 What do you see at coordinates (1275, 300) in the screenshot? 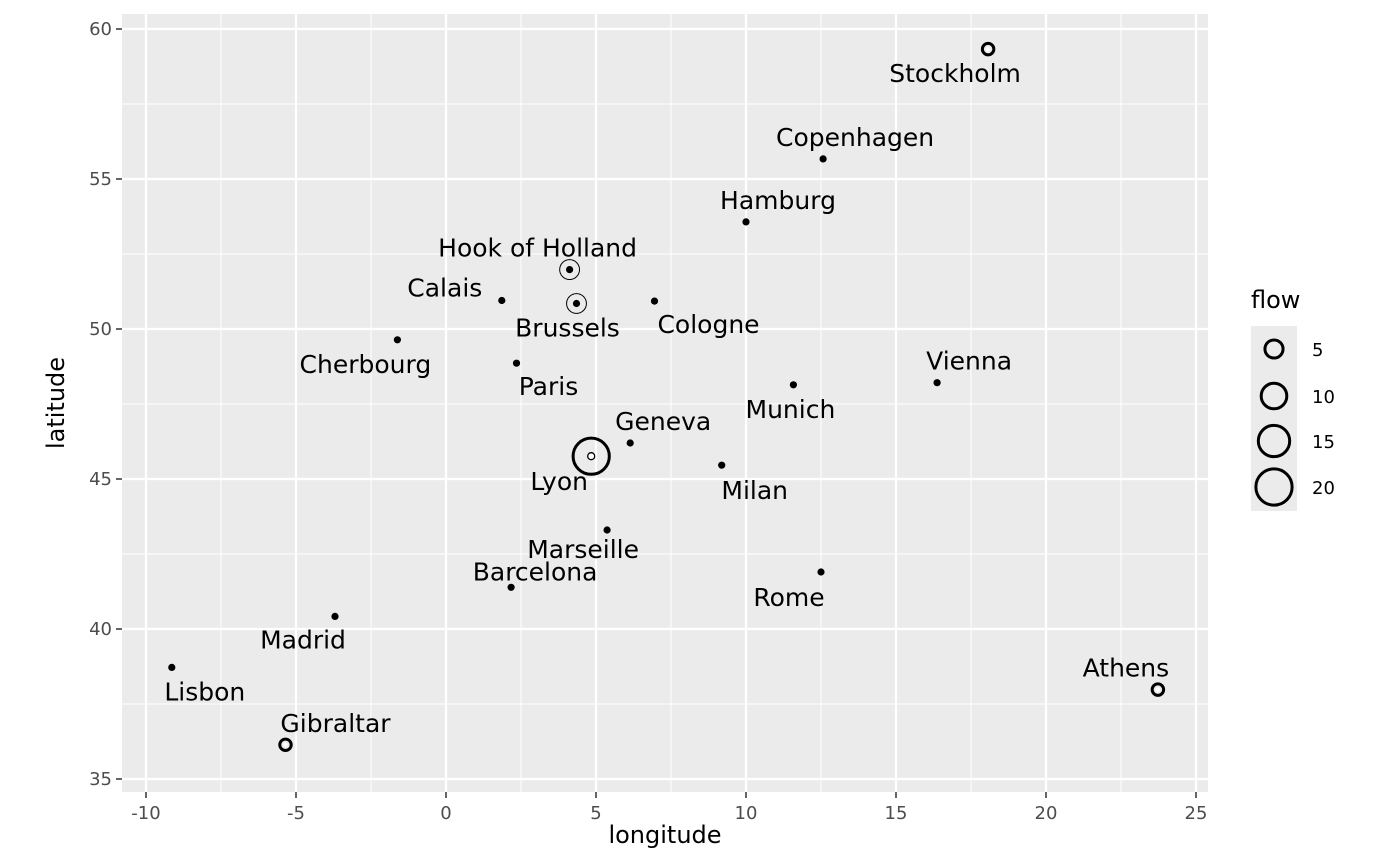
I see `legend-title: flow` at bounding box center [1275, 300].